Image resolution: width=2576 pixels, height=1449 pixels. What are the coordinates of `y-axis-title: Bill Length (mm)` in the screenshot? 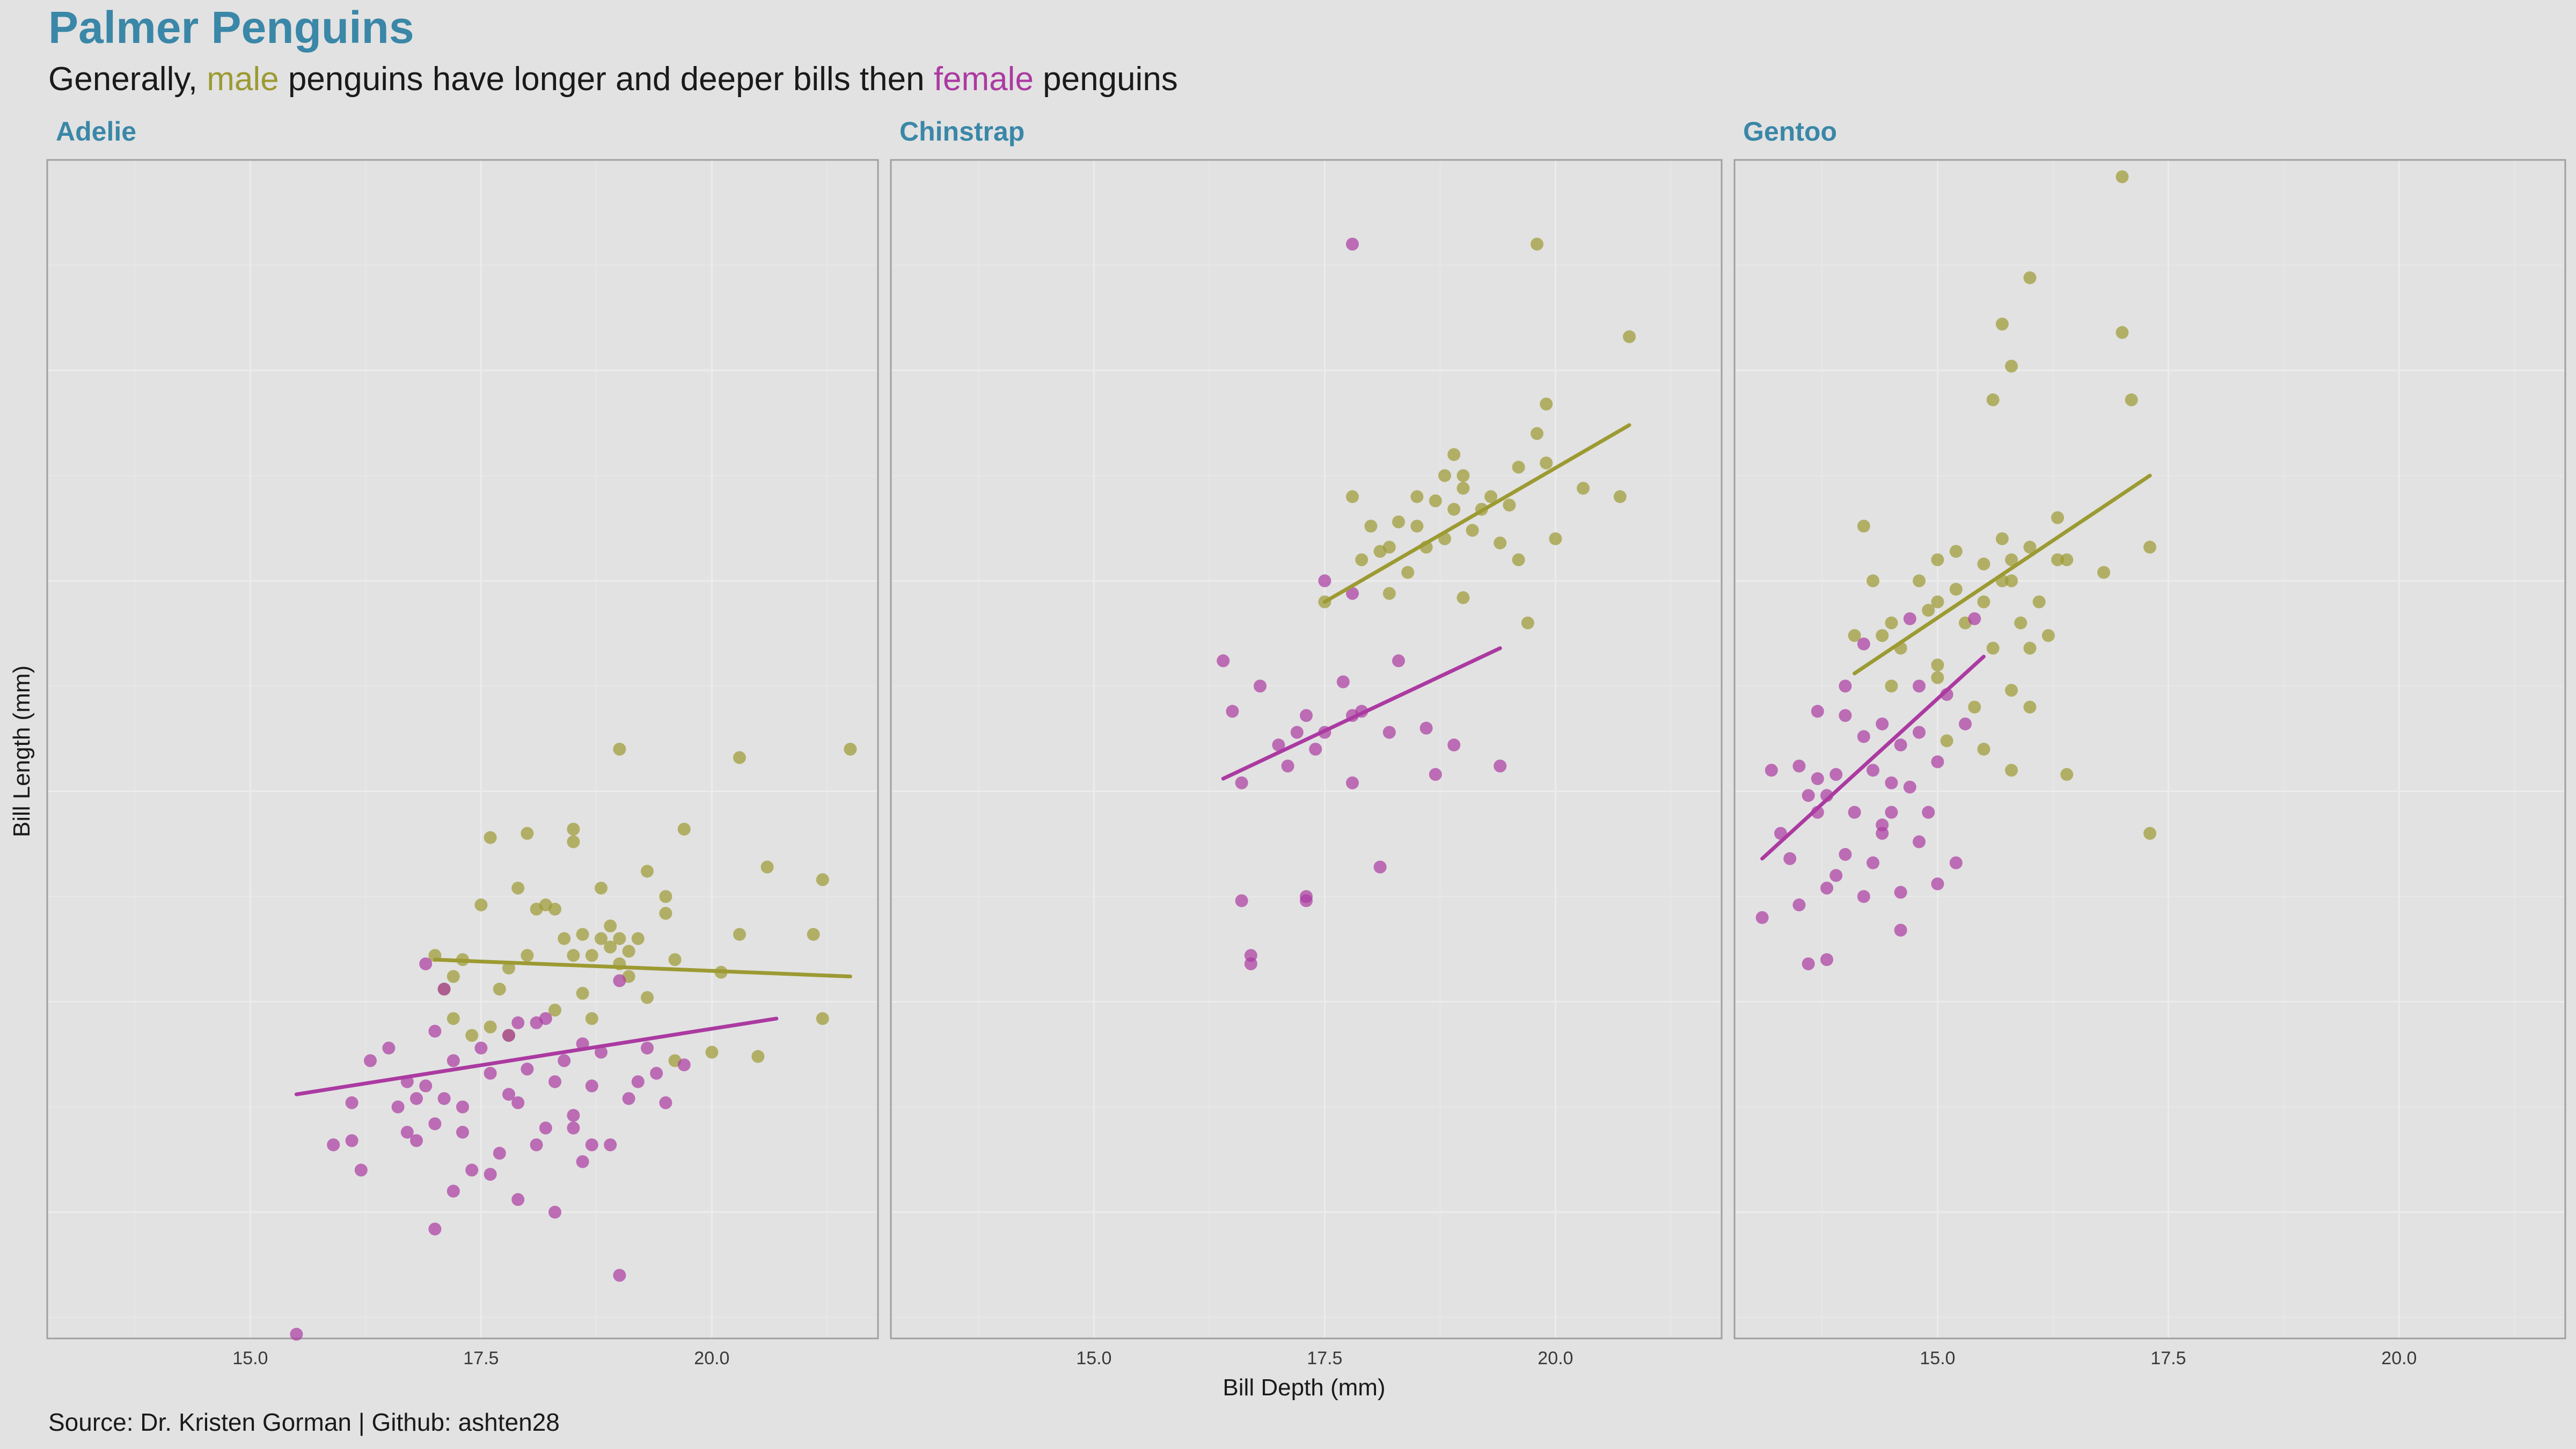 It's located at (22, 751).